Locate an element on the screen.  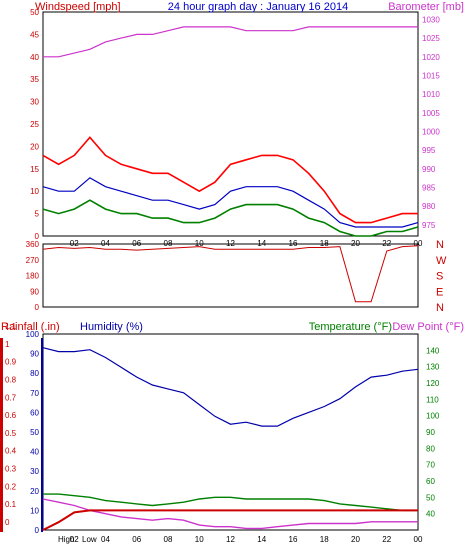
bottom-x-tick: 00 is located at coordinates (418, 539).